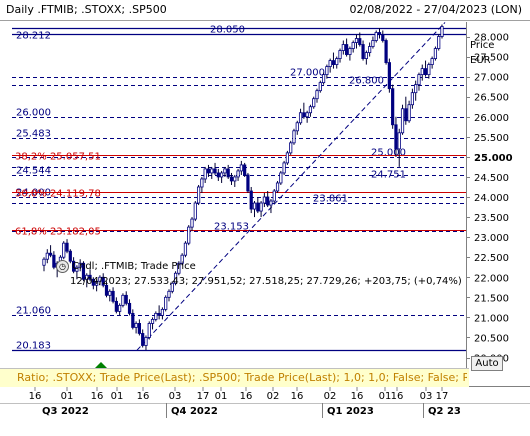 This screenshot has height=436, width=530. Describe the element at coordinates (491, 238) in the screenshot. I see `y-tick-label: 23.000` at that location.